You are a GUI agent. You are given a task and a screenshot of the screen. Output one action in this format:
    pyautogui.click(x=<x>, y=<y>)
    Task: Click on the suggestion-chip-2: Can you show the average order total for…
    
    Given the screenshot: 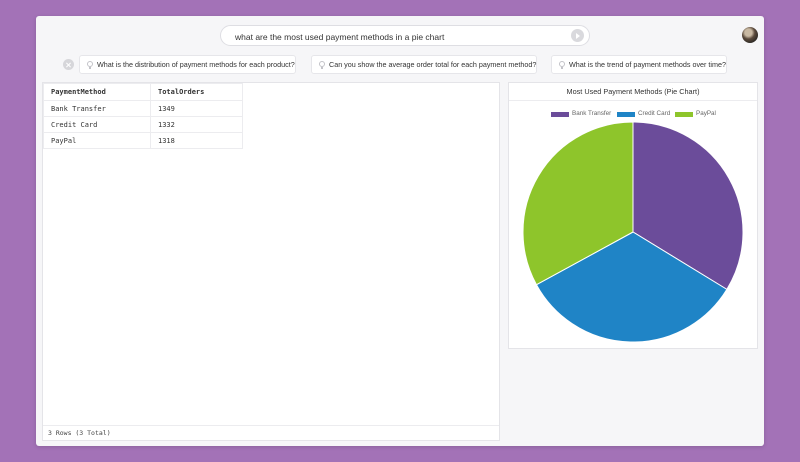 What is the action you would take?
    pyautogui.click(x=424, y=64)
    